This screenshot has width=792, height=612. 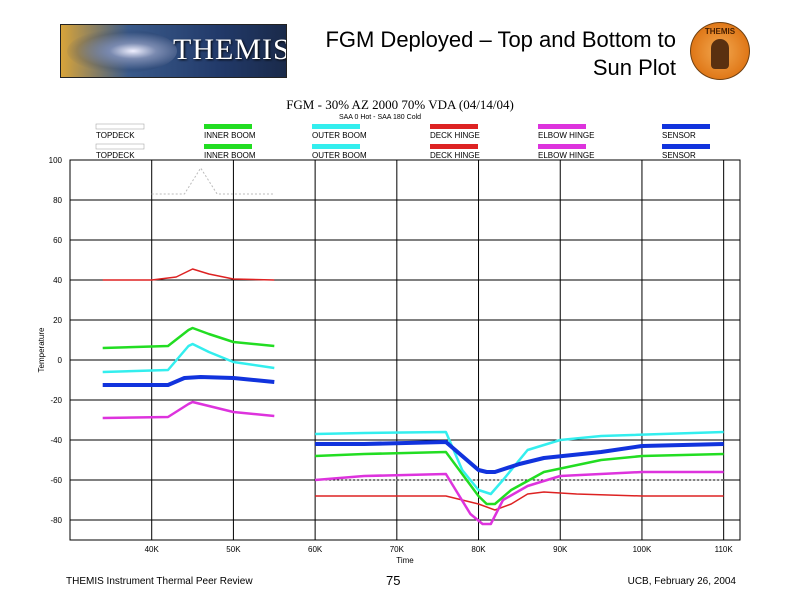 I want to click on logo-swirl-graphic, so click(x=122, y=51).